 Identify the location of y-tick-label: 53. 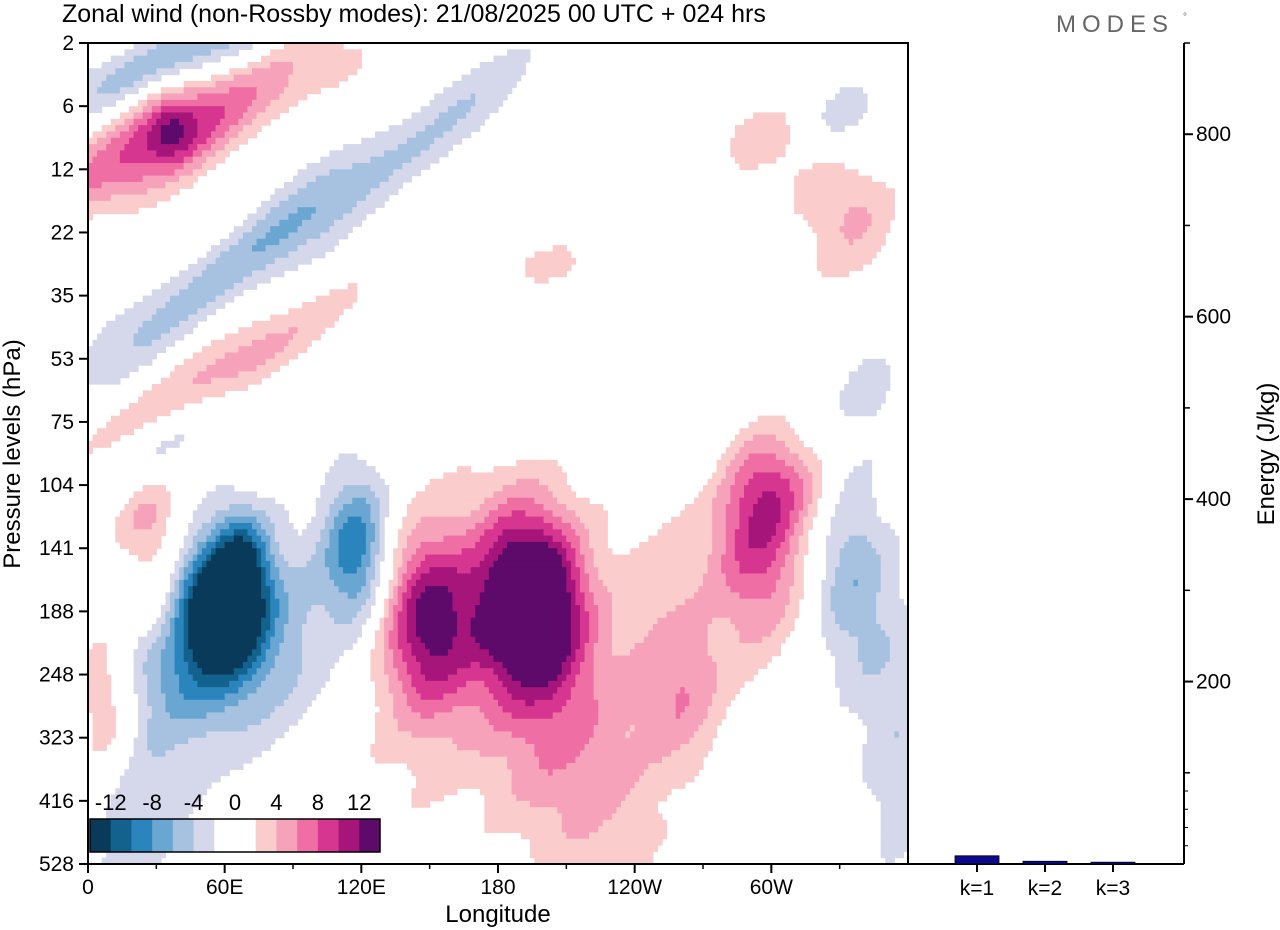
(62, 359).